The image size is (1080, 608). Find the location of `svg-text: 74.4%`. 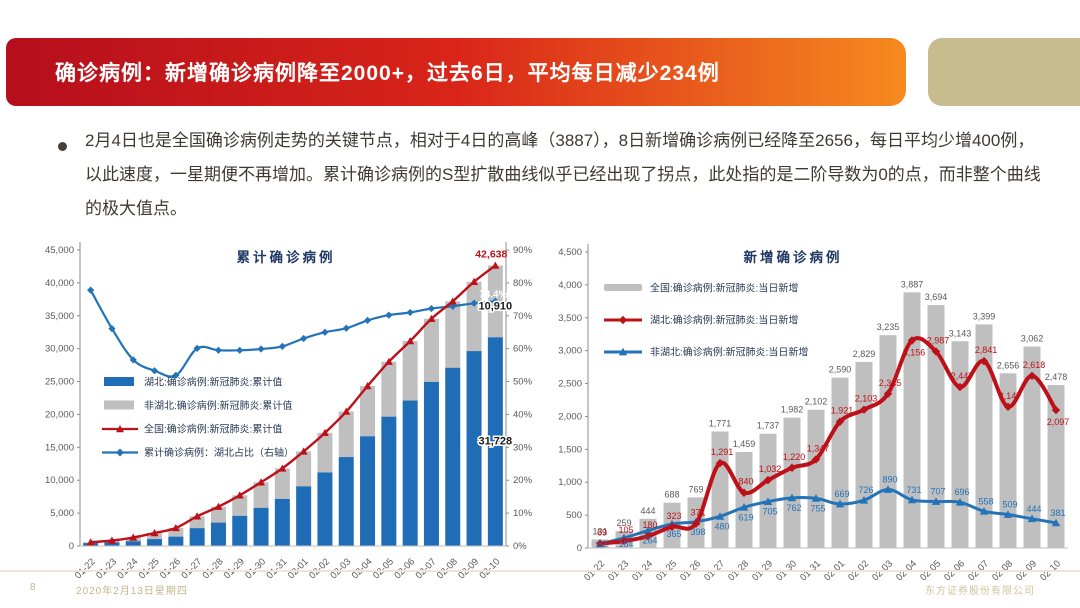

svg-text: 74.4% is located at coordinates (493, 294).